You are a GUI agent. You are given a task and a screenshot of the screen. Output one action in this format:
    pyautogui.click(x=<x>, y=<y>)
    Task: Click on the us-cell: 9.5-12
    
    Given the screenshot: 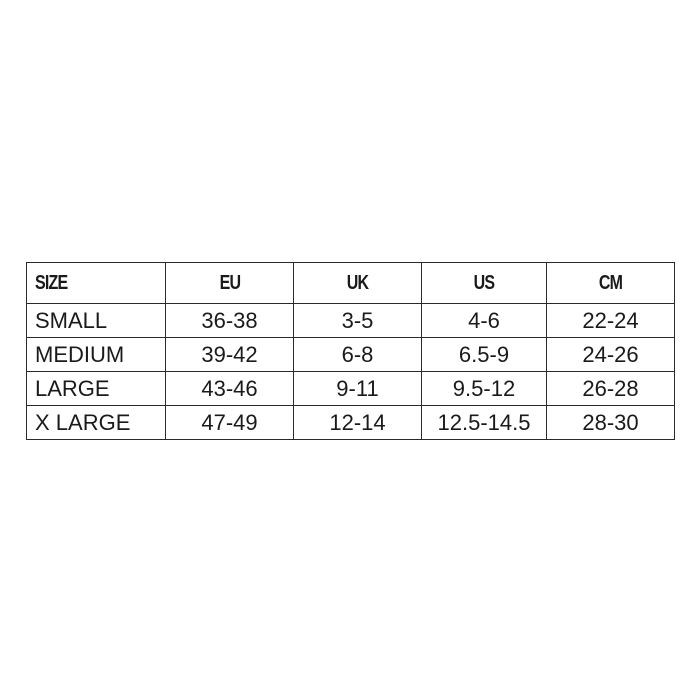 What is the action you would take?
    pyautogui.click(x=484, y=388)
    